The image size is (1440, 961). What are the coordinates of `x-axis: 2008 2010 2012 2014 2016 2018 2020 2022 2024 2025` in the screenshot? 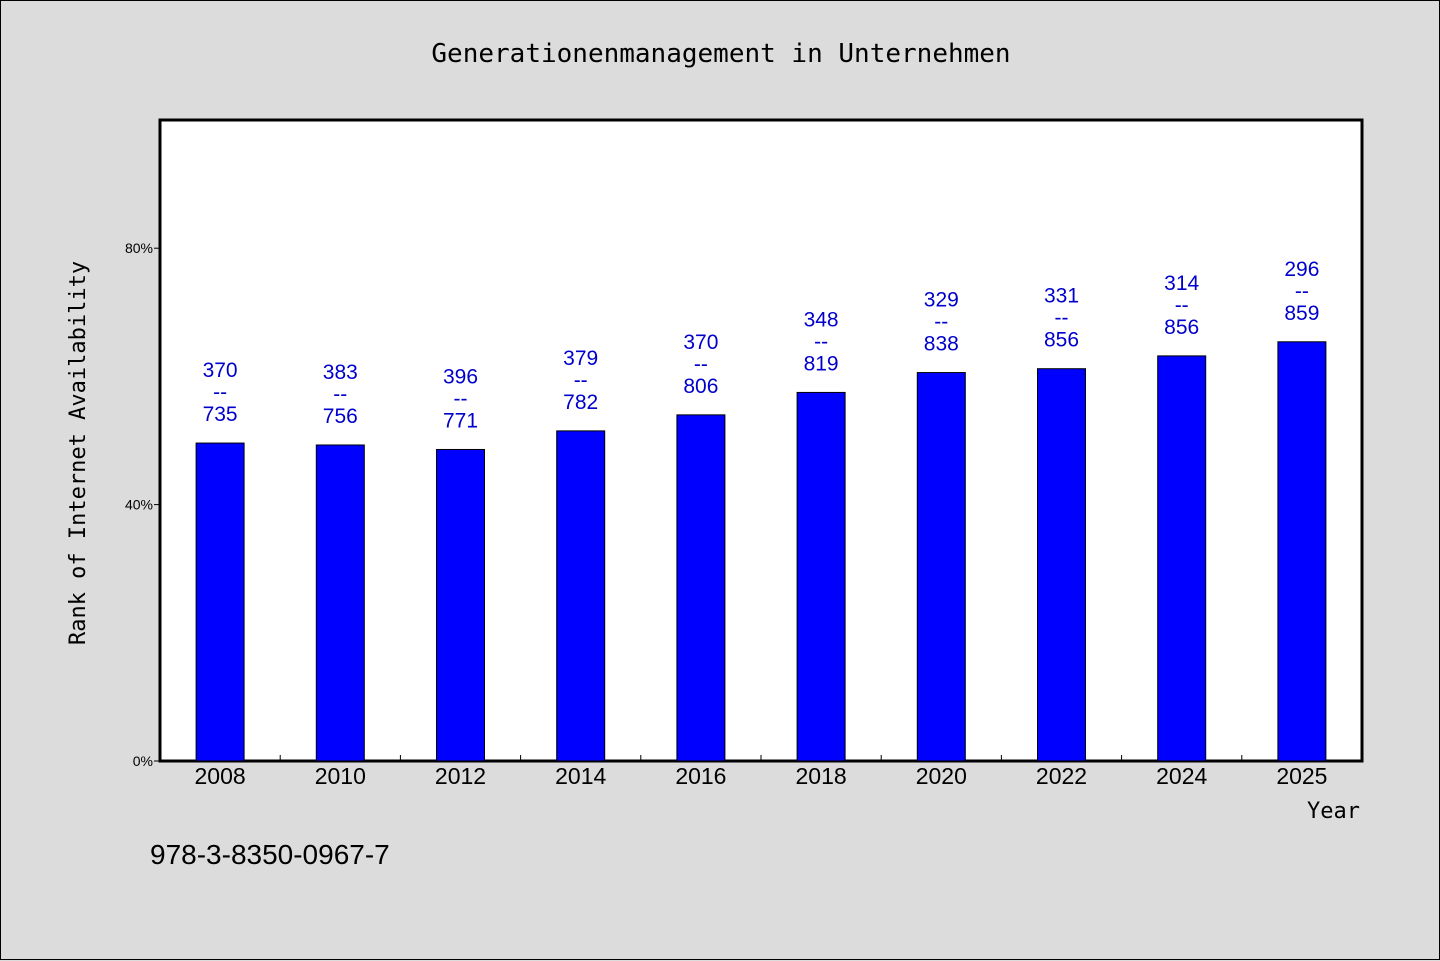 It's located at (761, 772).